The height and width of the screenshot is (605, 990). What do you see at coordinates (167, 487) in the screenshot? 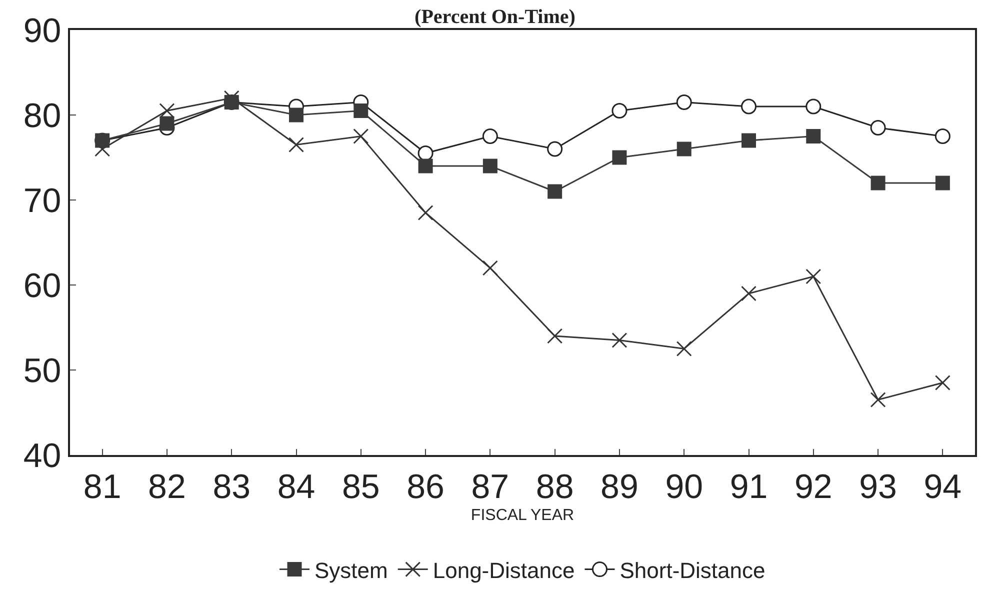
I see `x-tick-label: 82` at bounding box center [167, 487].